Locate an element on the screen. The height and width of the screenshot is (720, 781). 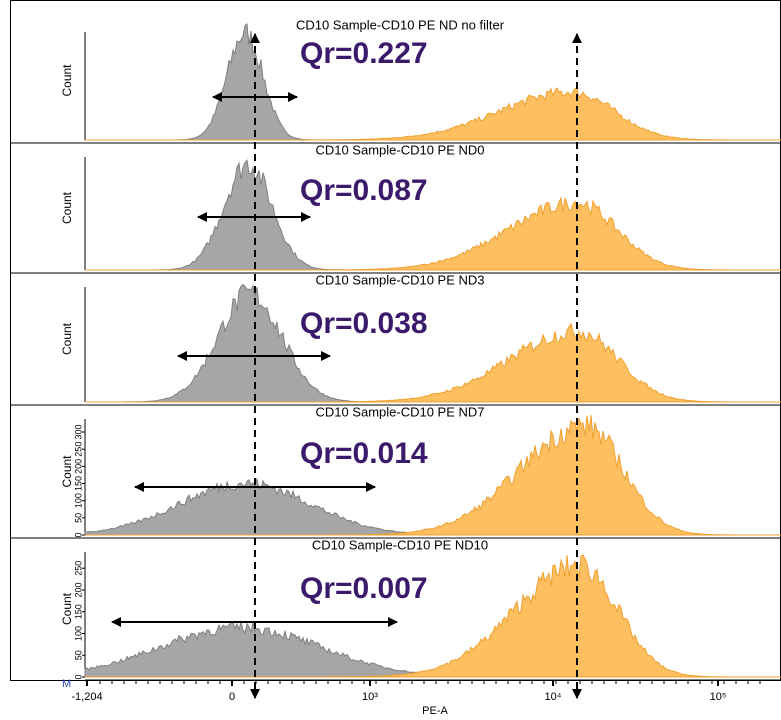
annotation: Qr=0.007 is located at coordinates (364, 588).